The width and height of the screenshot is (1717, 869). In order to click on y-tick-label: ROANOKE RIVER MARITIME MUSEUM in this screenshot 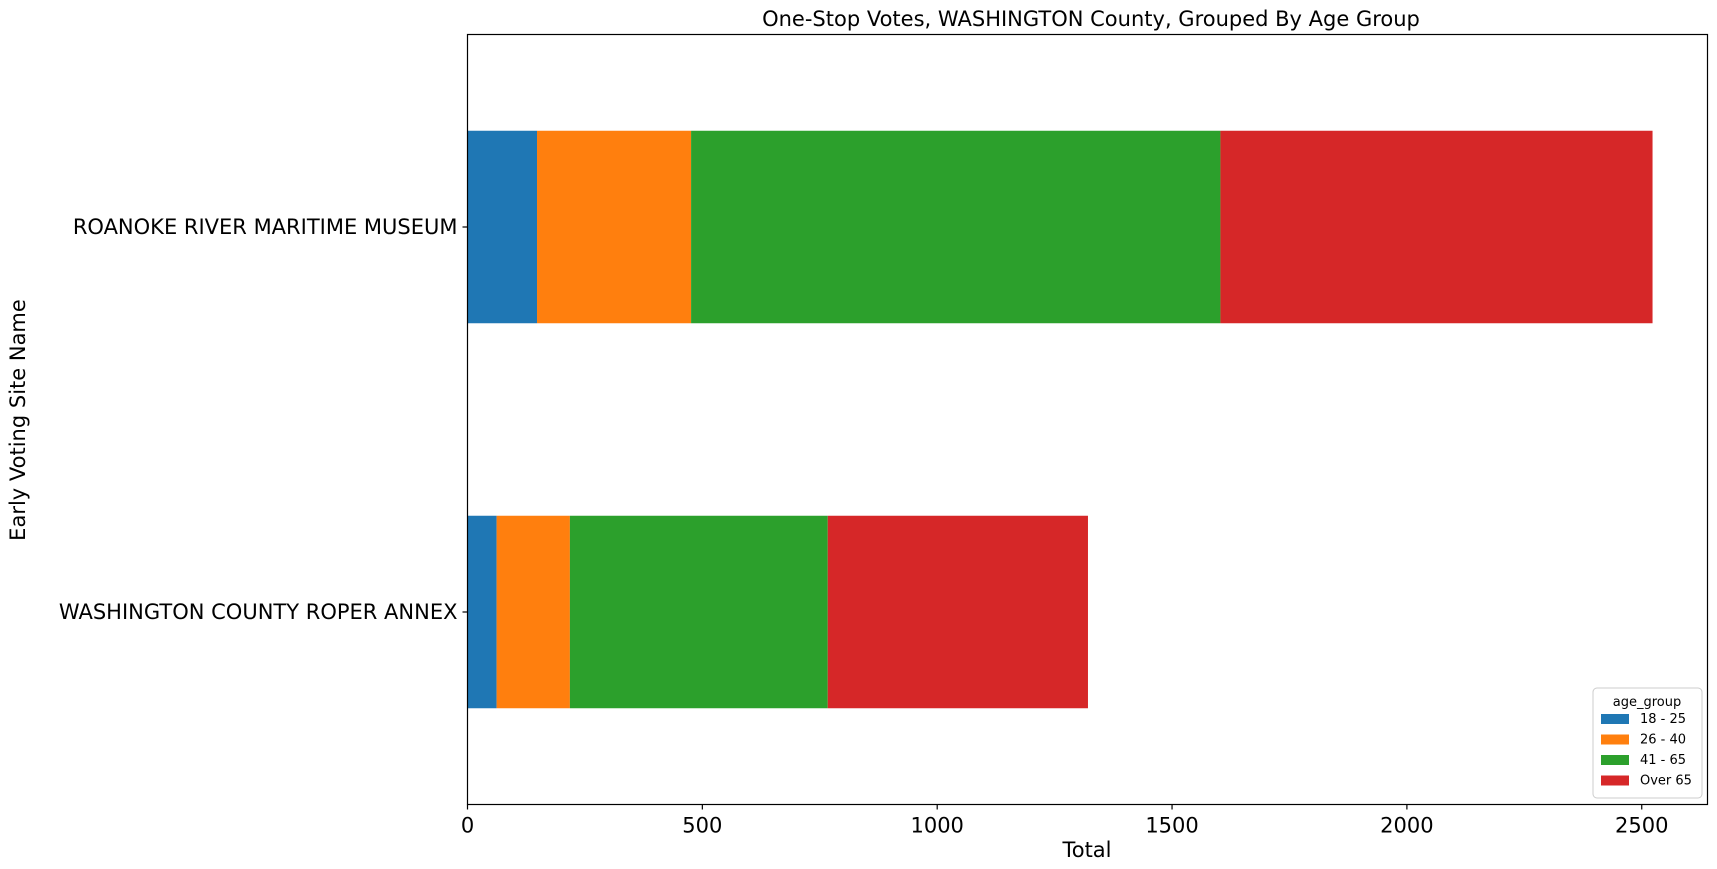, I will do `click(265, 227)`.